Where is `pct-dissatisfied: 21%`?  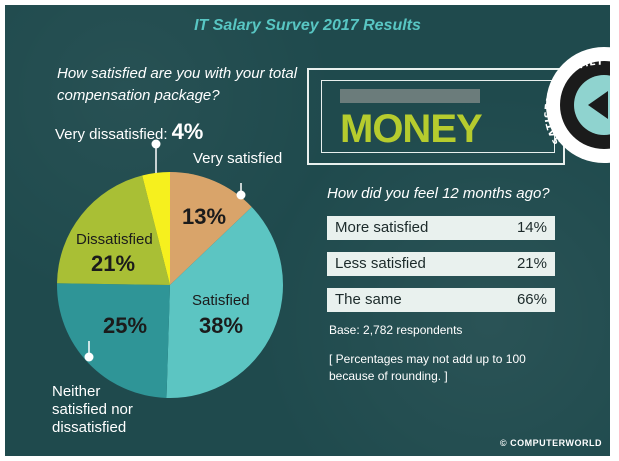
pct-dissatisfied: 21% is located at coordinates (113, 263).